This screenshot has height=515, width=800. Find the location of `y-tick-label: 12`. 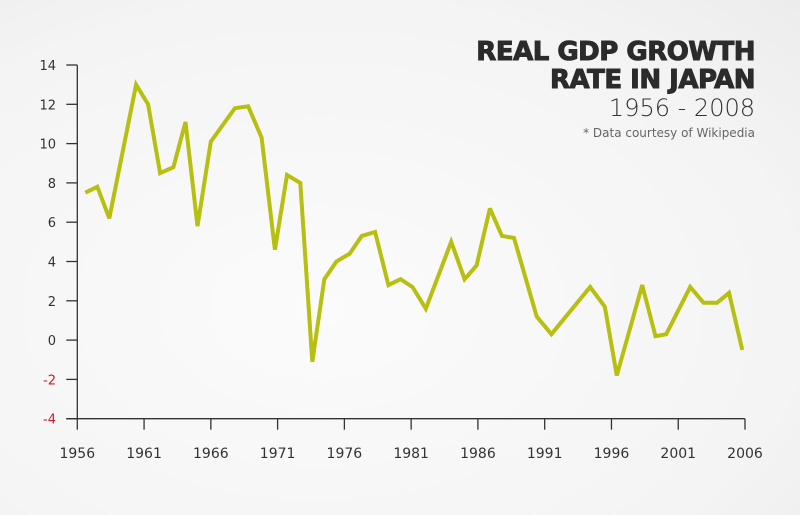

y-tick-label: 12 is located at coordinates (47, 105).